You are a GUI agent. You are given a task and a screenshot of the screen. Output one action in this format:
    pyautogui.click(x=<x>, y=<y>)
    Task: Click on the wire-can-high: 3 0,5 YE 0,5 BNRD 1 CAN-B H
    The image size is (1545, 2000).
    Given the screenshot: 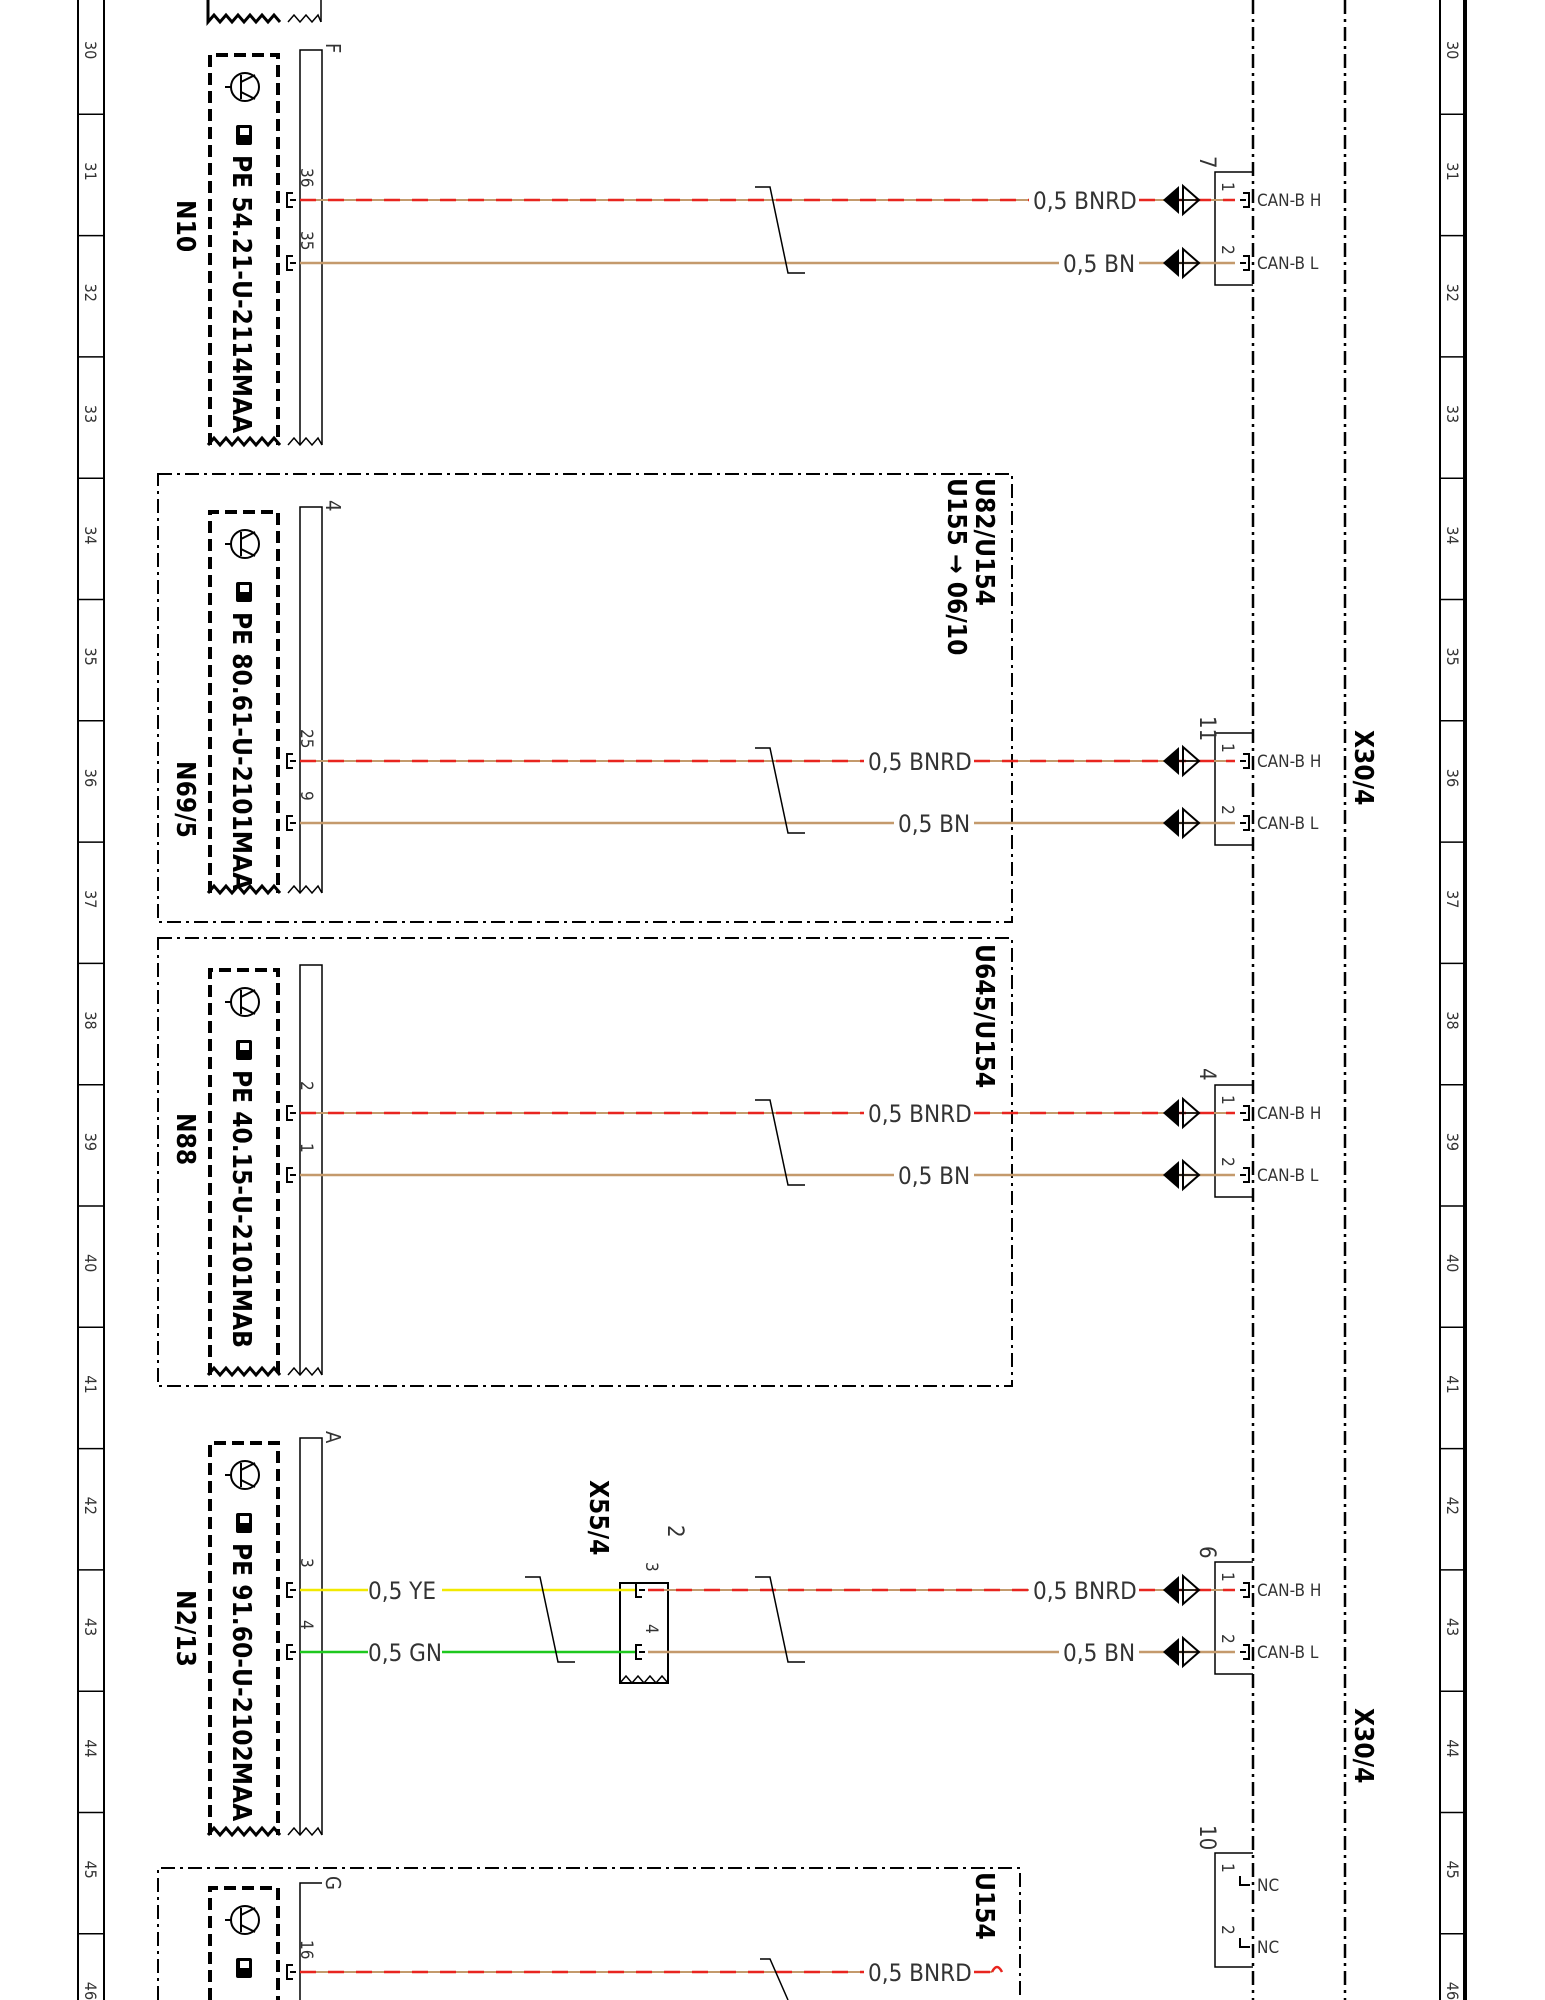 What is the action you would take?
    pyautogui.click(x=803, y=1582)
    